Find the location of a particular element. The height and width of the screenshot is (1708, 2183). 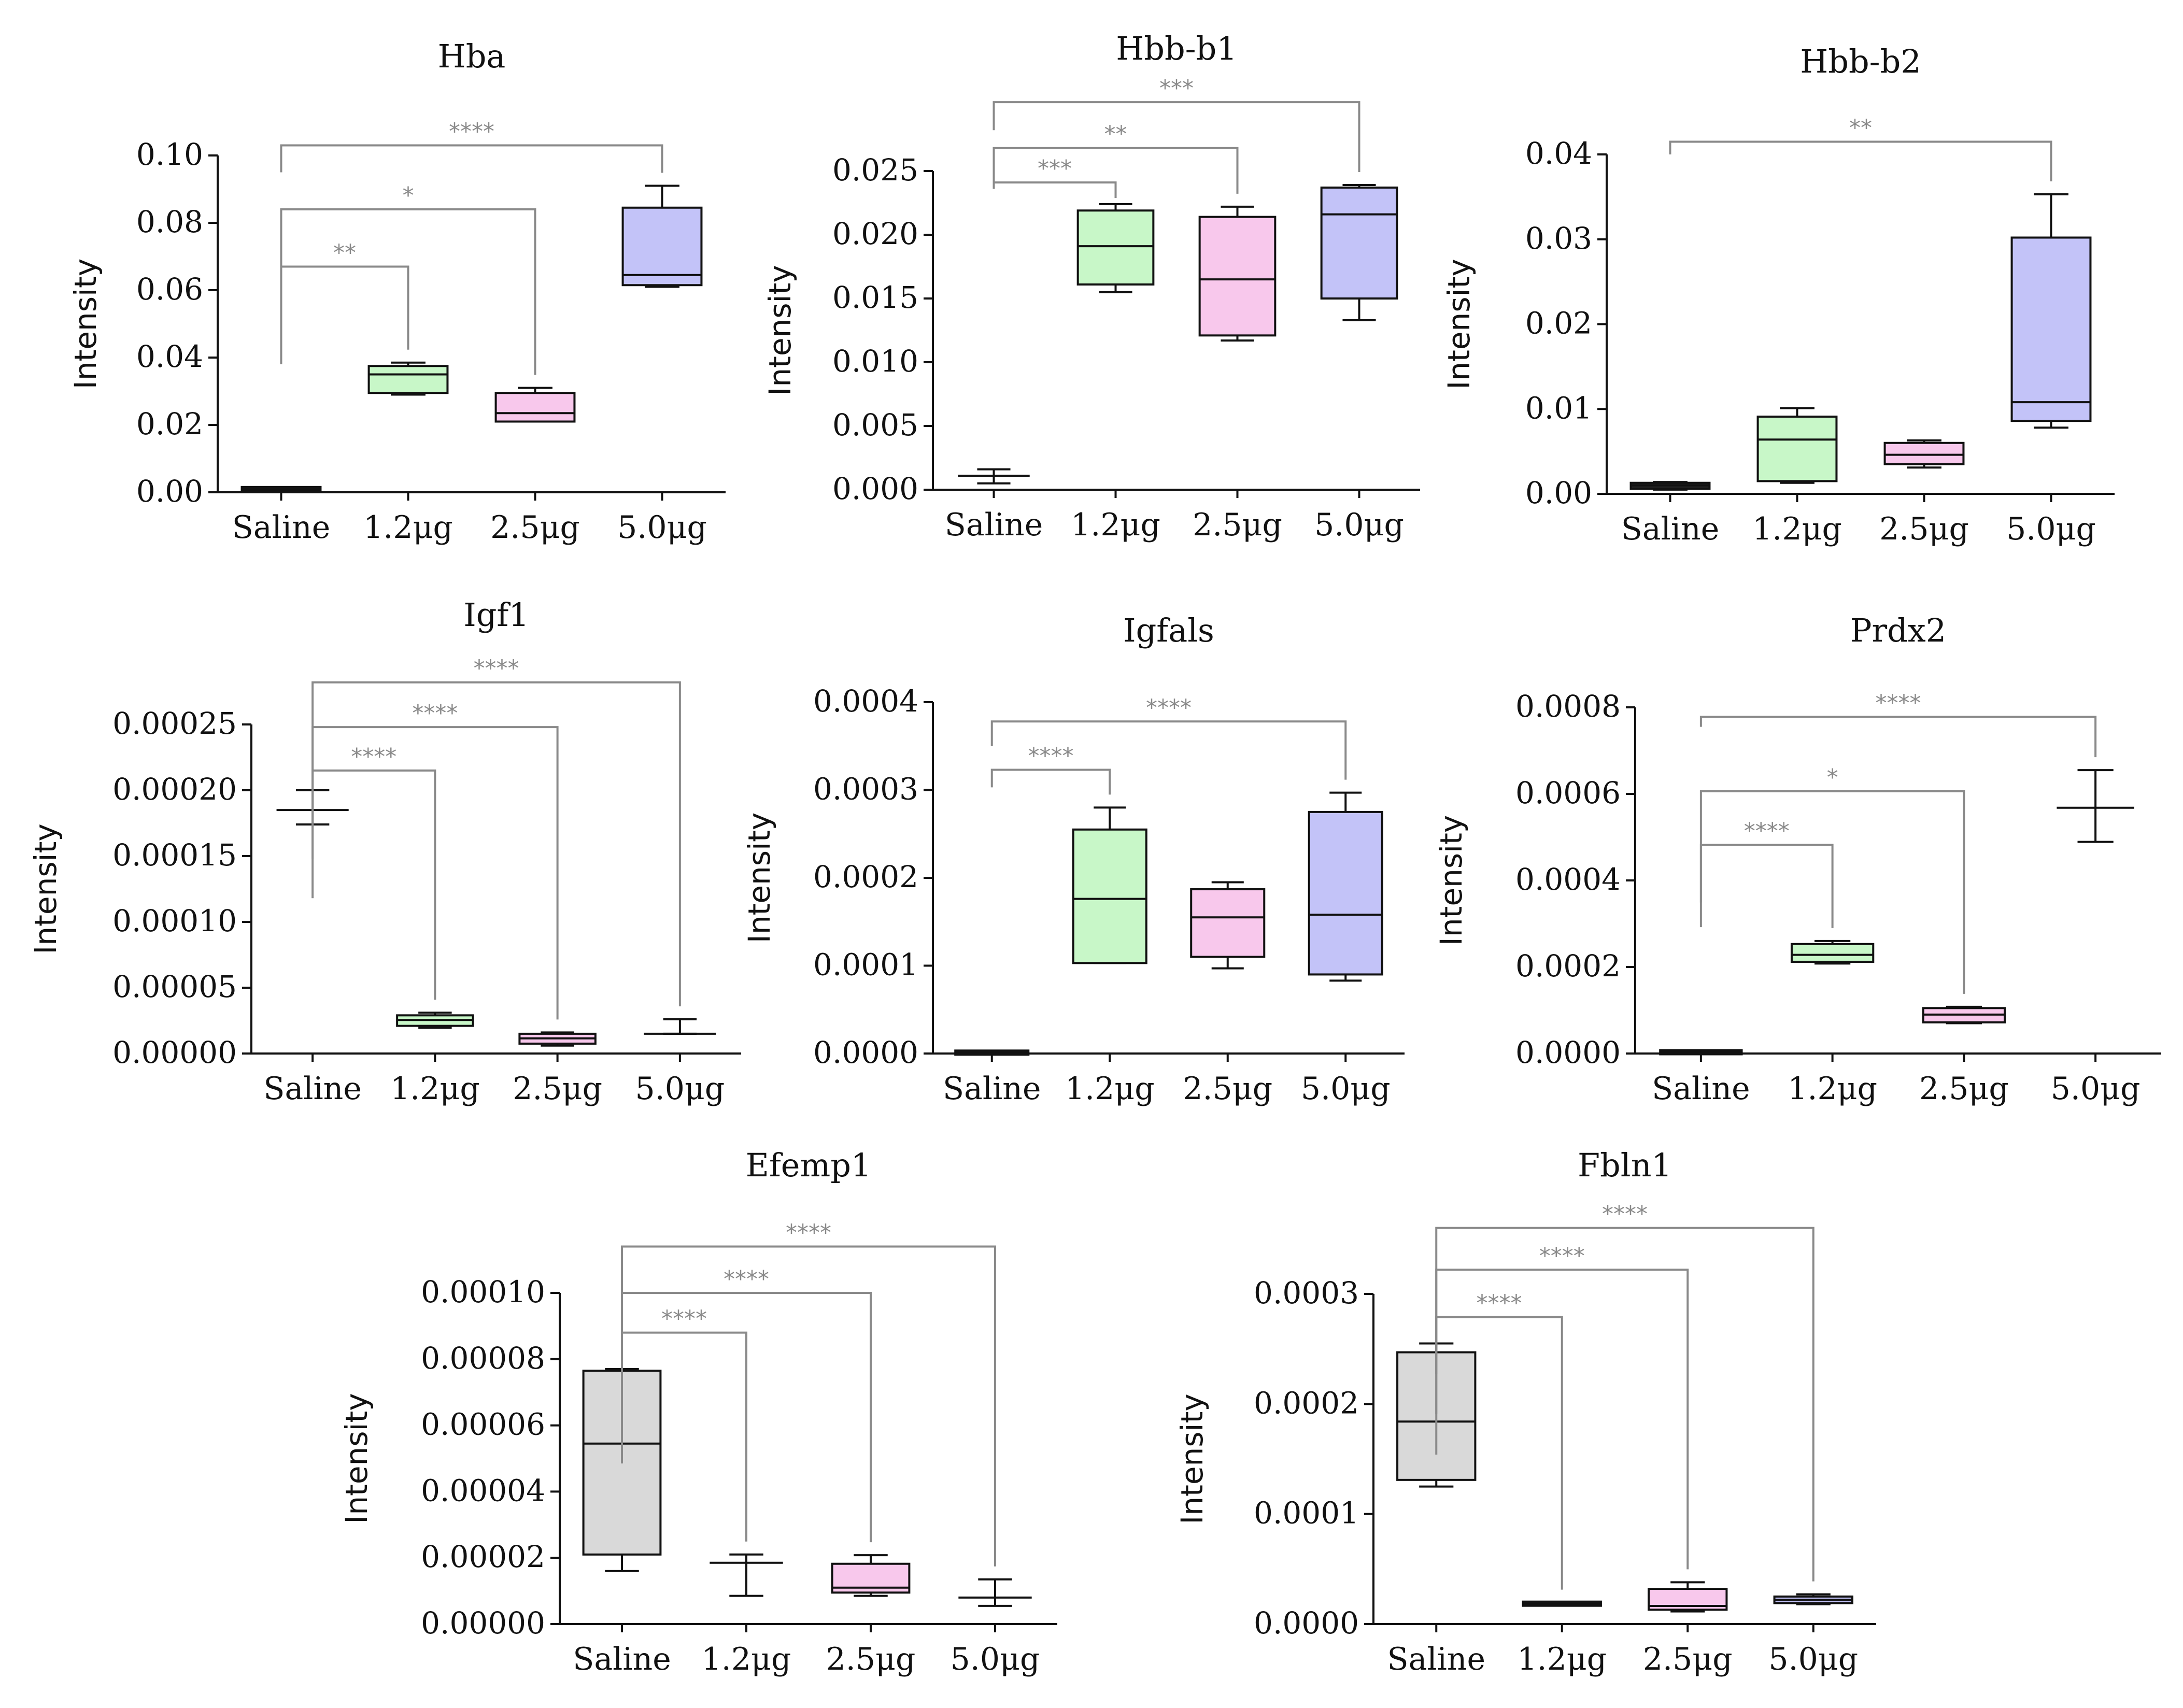

y-tick-label: 0.00010 is located at coordinates (483, 1292).